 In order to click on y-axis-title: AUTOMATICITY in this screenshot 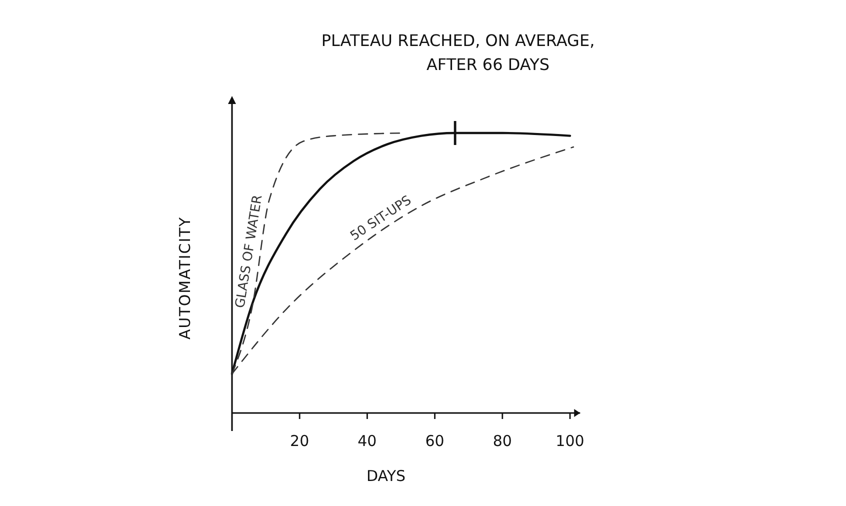, I will do `click(185, 278)`.